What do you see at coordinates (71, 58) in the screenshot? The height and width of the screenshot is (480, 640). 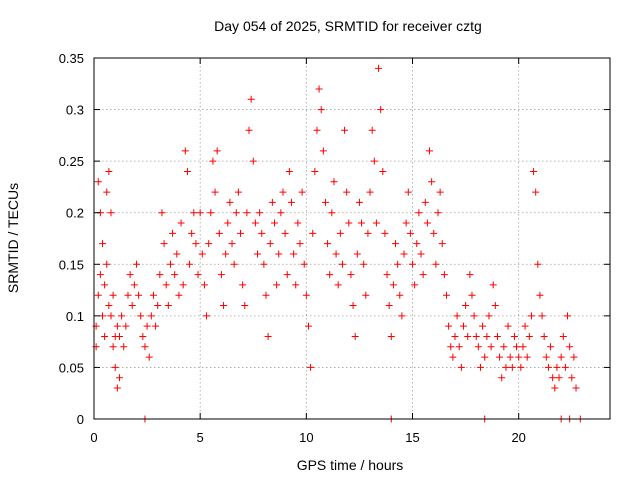 I see `y-tick-label: 0.35` at bounding box center [71, 58].